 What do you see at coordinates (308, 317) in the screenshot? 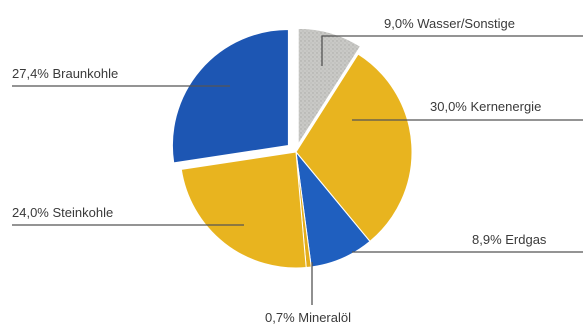
I see `slice-label-mineralöl: 0,7% Mineralöl` at bounding box center [308, 317].